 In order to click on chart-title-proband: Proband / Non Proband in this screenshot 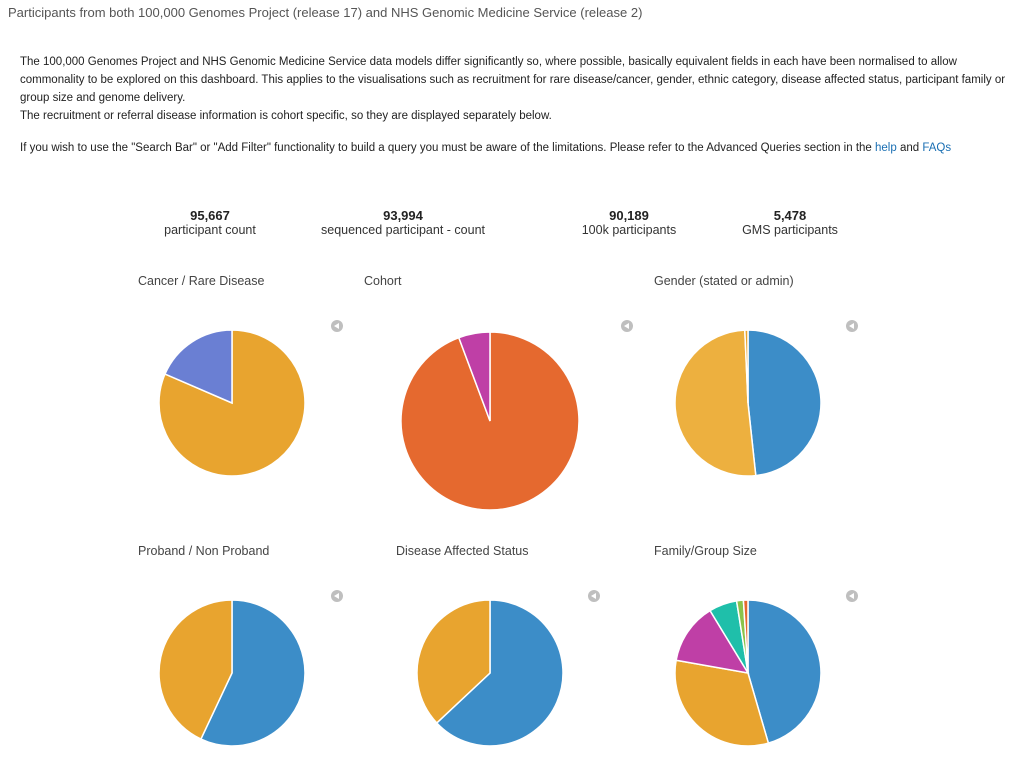, I will do `click(204, 551)`.